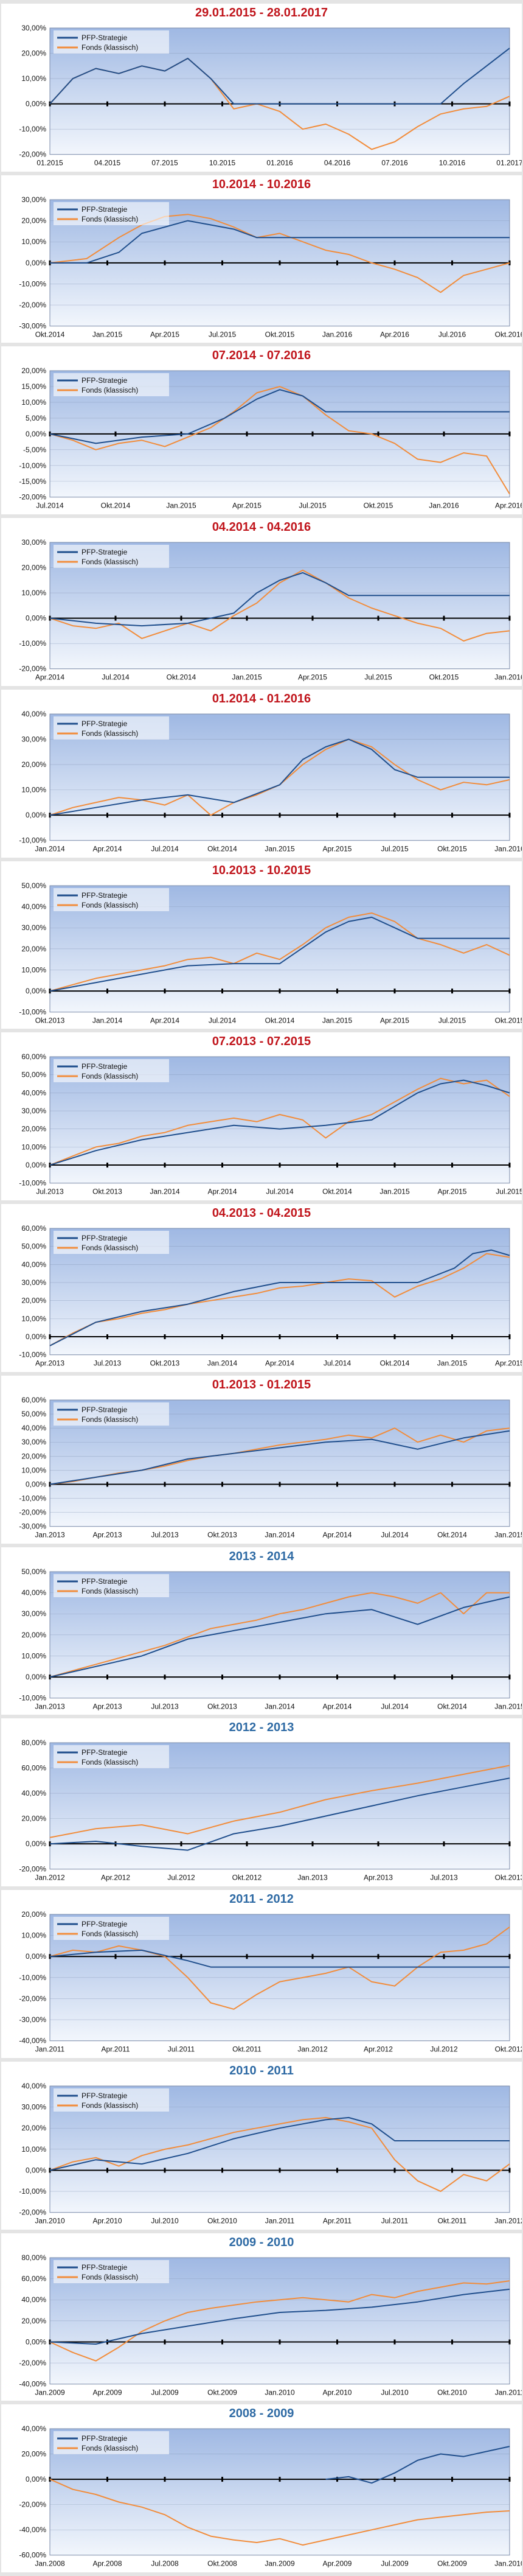 The height and width of the screenshot is (2576, 523). I want to click on x-tick-label: Jan.2016, so click(508, 849).